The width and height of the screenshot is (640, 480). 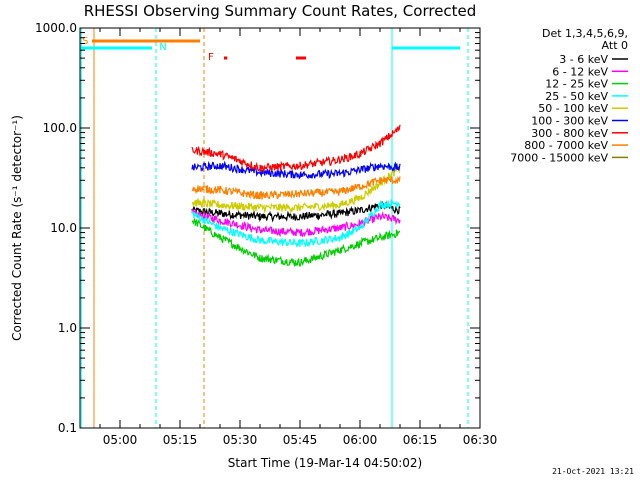 What do you see at coordinates (211, 57) in the screenshot?
I see `flag-label-f: F` at bounding box center [211, 57].